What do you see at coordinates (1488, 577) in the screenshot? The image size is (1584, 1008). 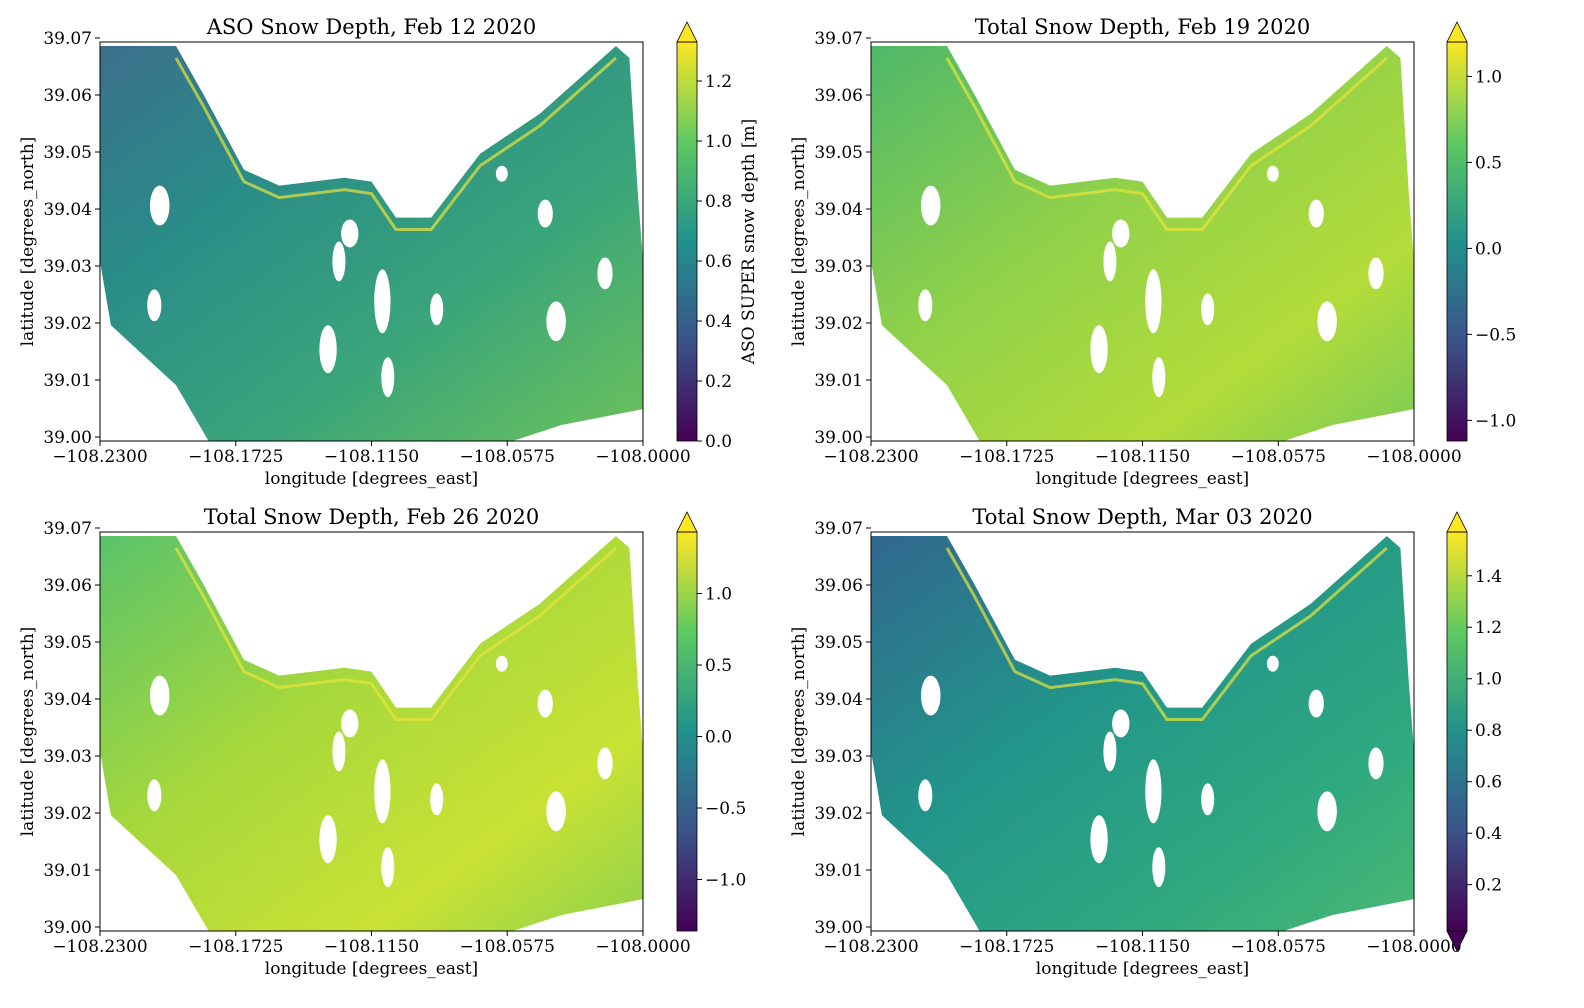 I see `colorbar-tick-label: 1.4` at bounding box center [1488, 577].